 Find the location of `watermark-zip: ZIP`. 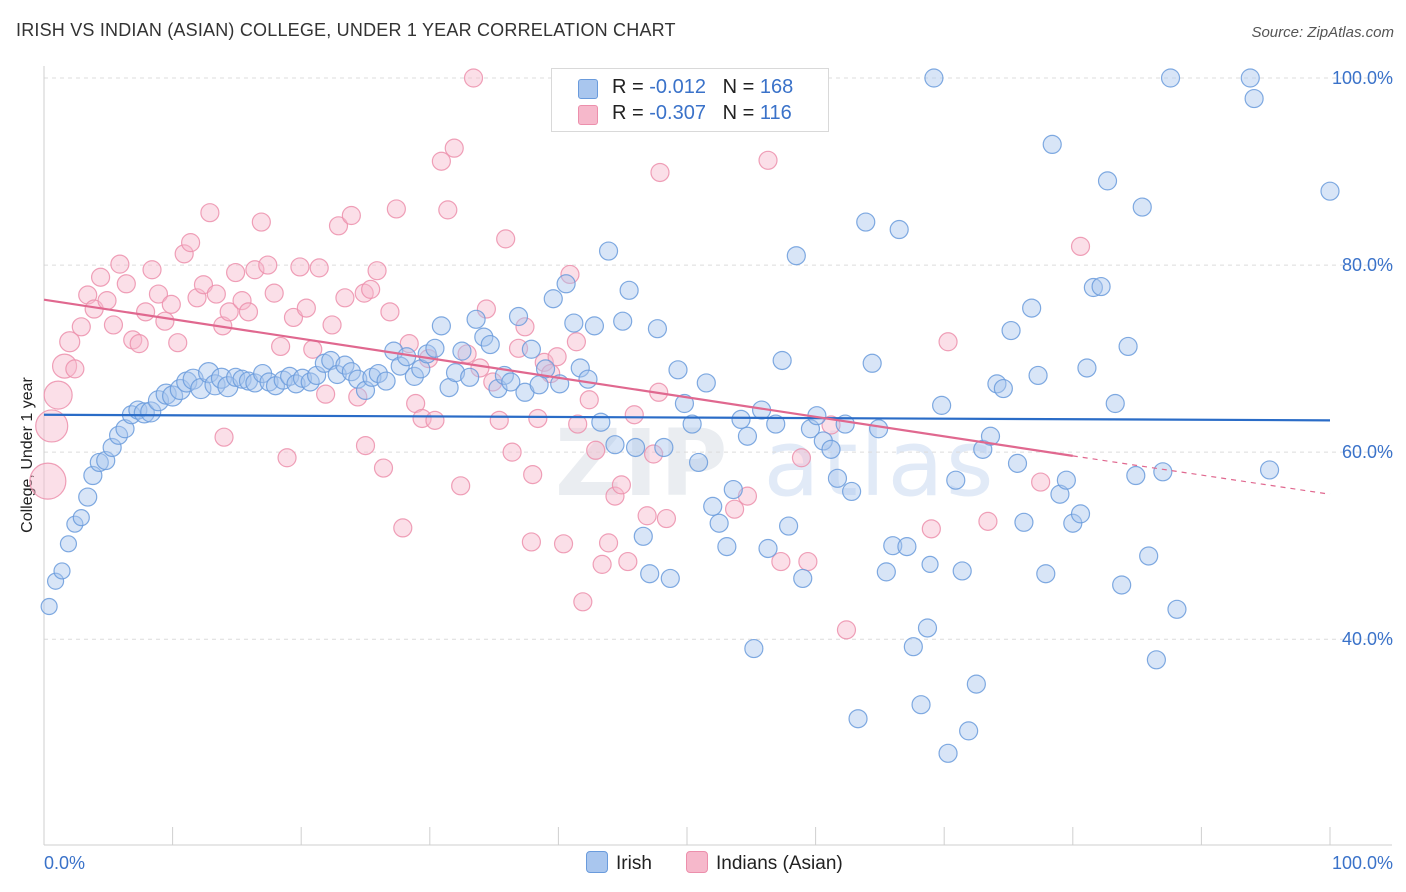

watermark-zip: ZIP is located at coordinates (642, 463).